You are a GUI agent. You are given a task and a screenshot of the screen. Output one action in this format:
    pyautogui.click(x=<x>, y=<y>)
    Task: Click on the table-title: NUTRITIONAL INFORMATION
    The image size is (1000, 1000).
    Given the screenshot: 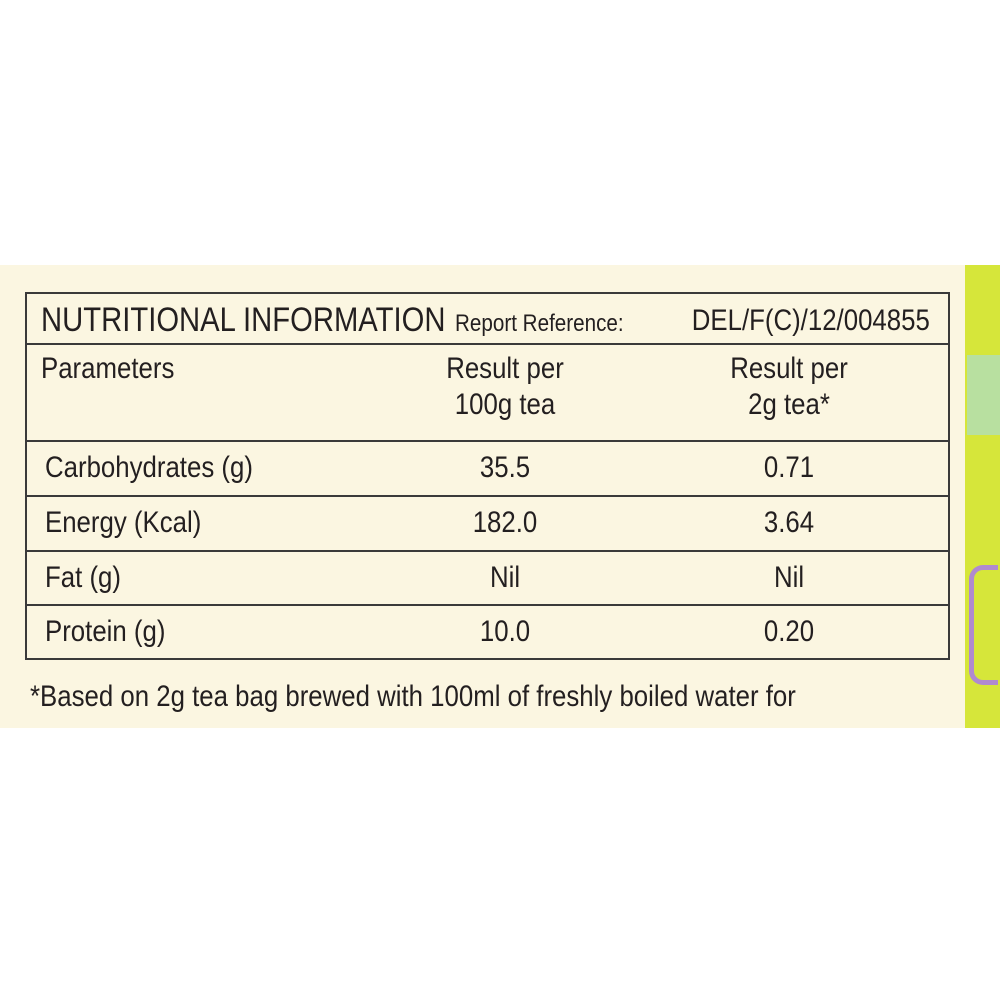 What is the action you would take?
    pyautogui.click(x=243, y=320)
    